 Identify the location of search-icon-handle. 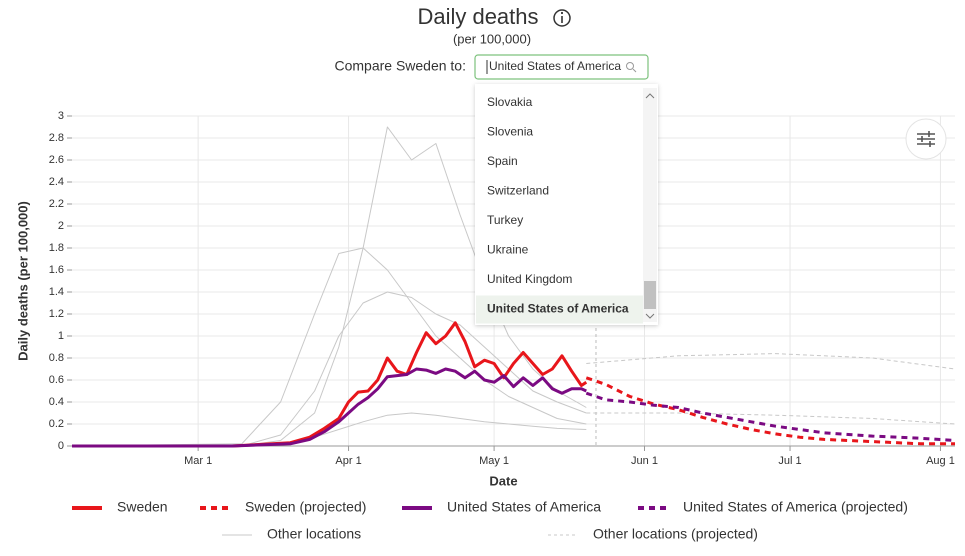
(634, 70).